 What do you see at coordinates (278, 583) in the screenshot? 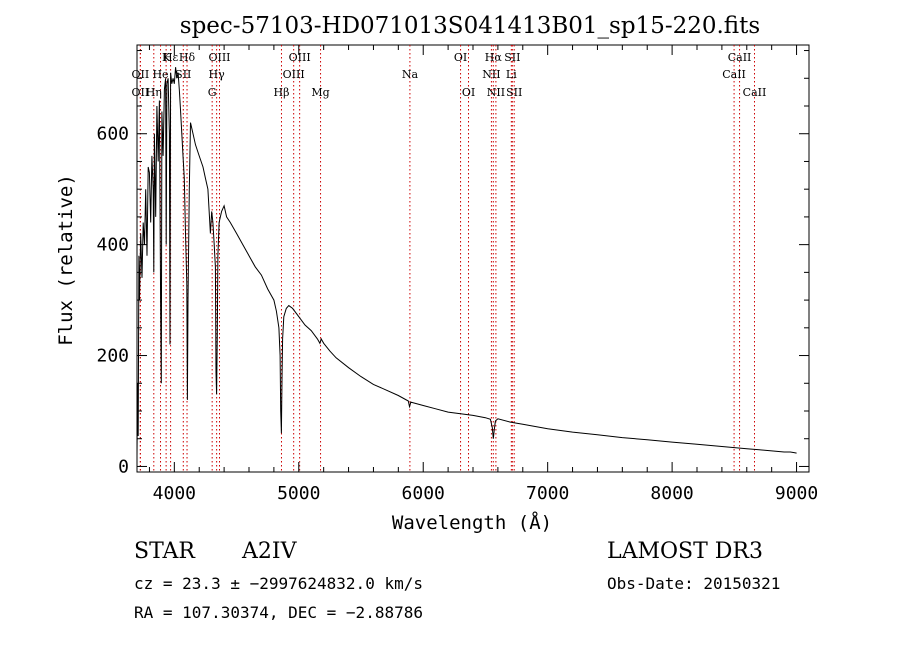
I see `redshift-cz: cz = 23.3 ± −2997624832.0 km/s` at bounding box center [278, 583].